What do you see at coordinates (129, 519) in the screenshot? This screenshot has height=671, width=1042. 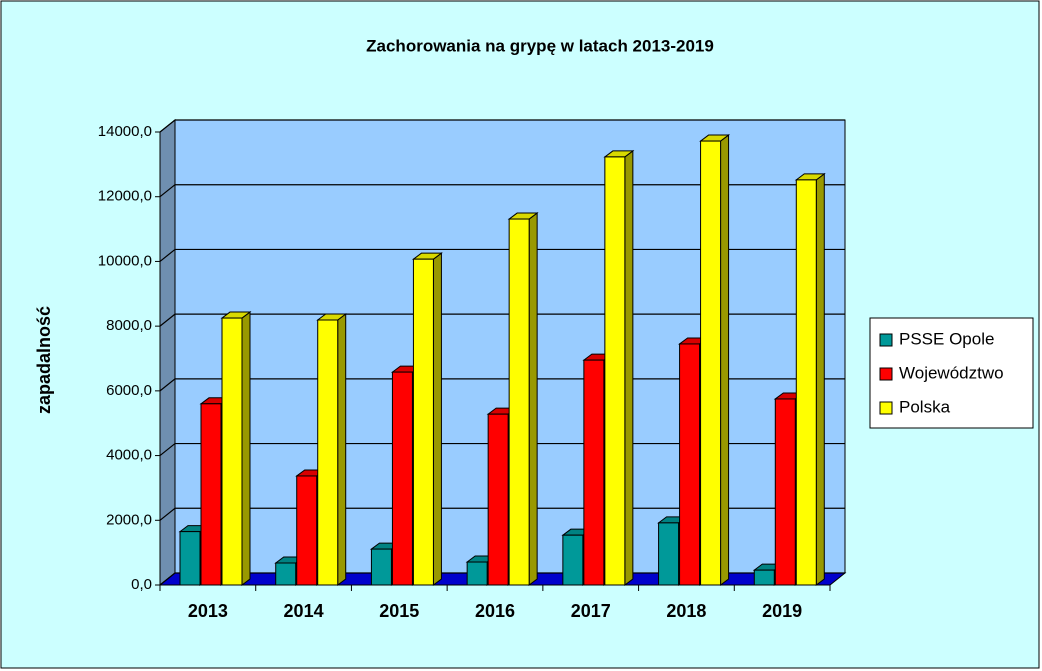 I see `y-tick-label: 2000,0` at bounding box center [129, 519].